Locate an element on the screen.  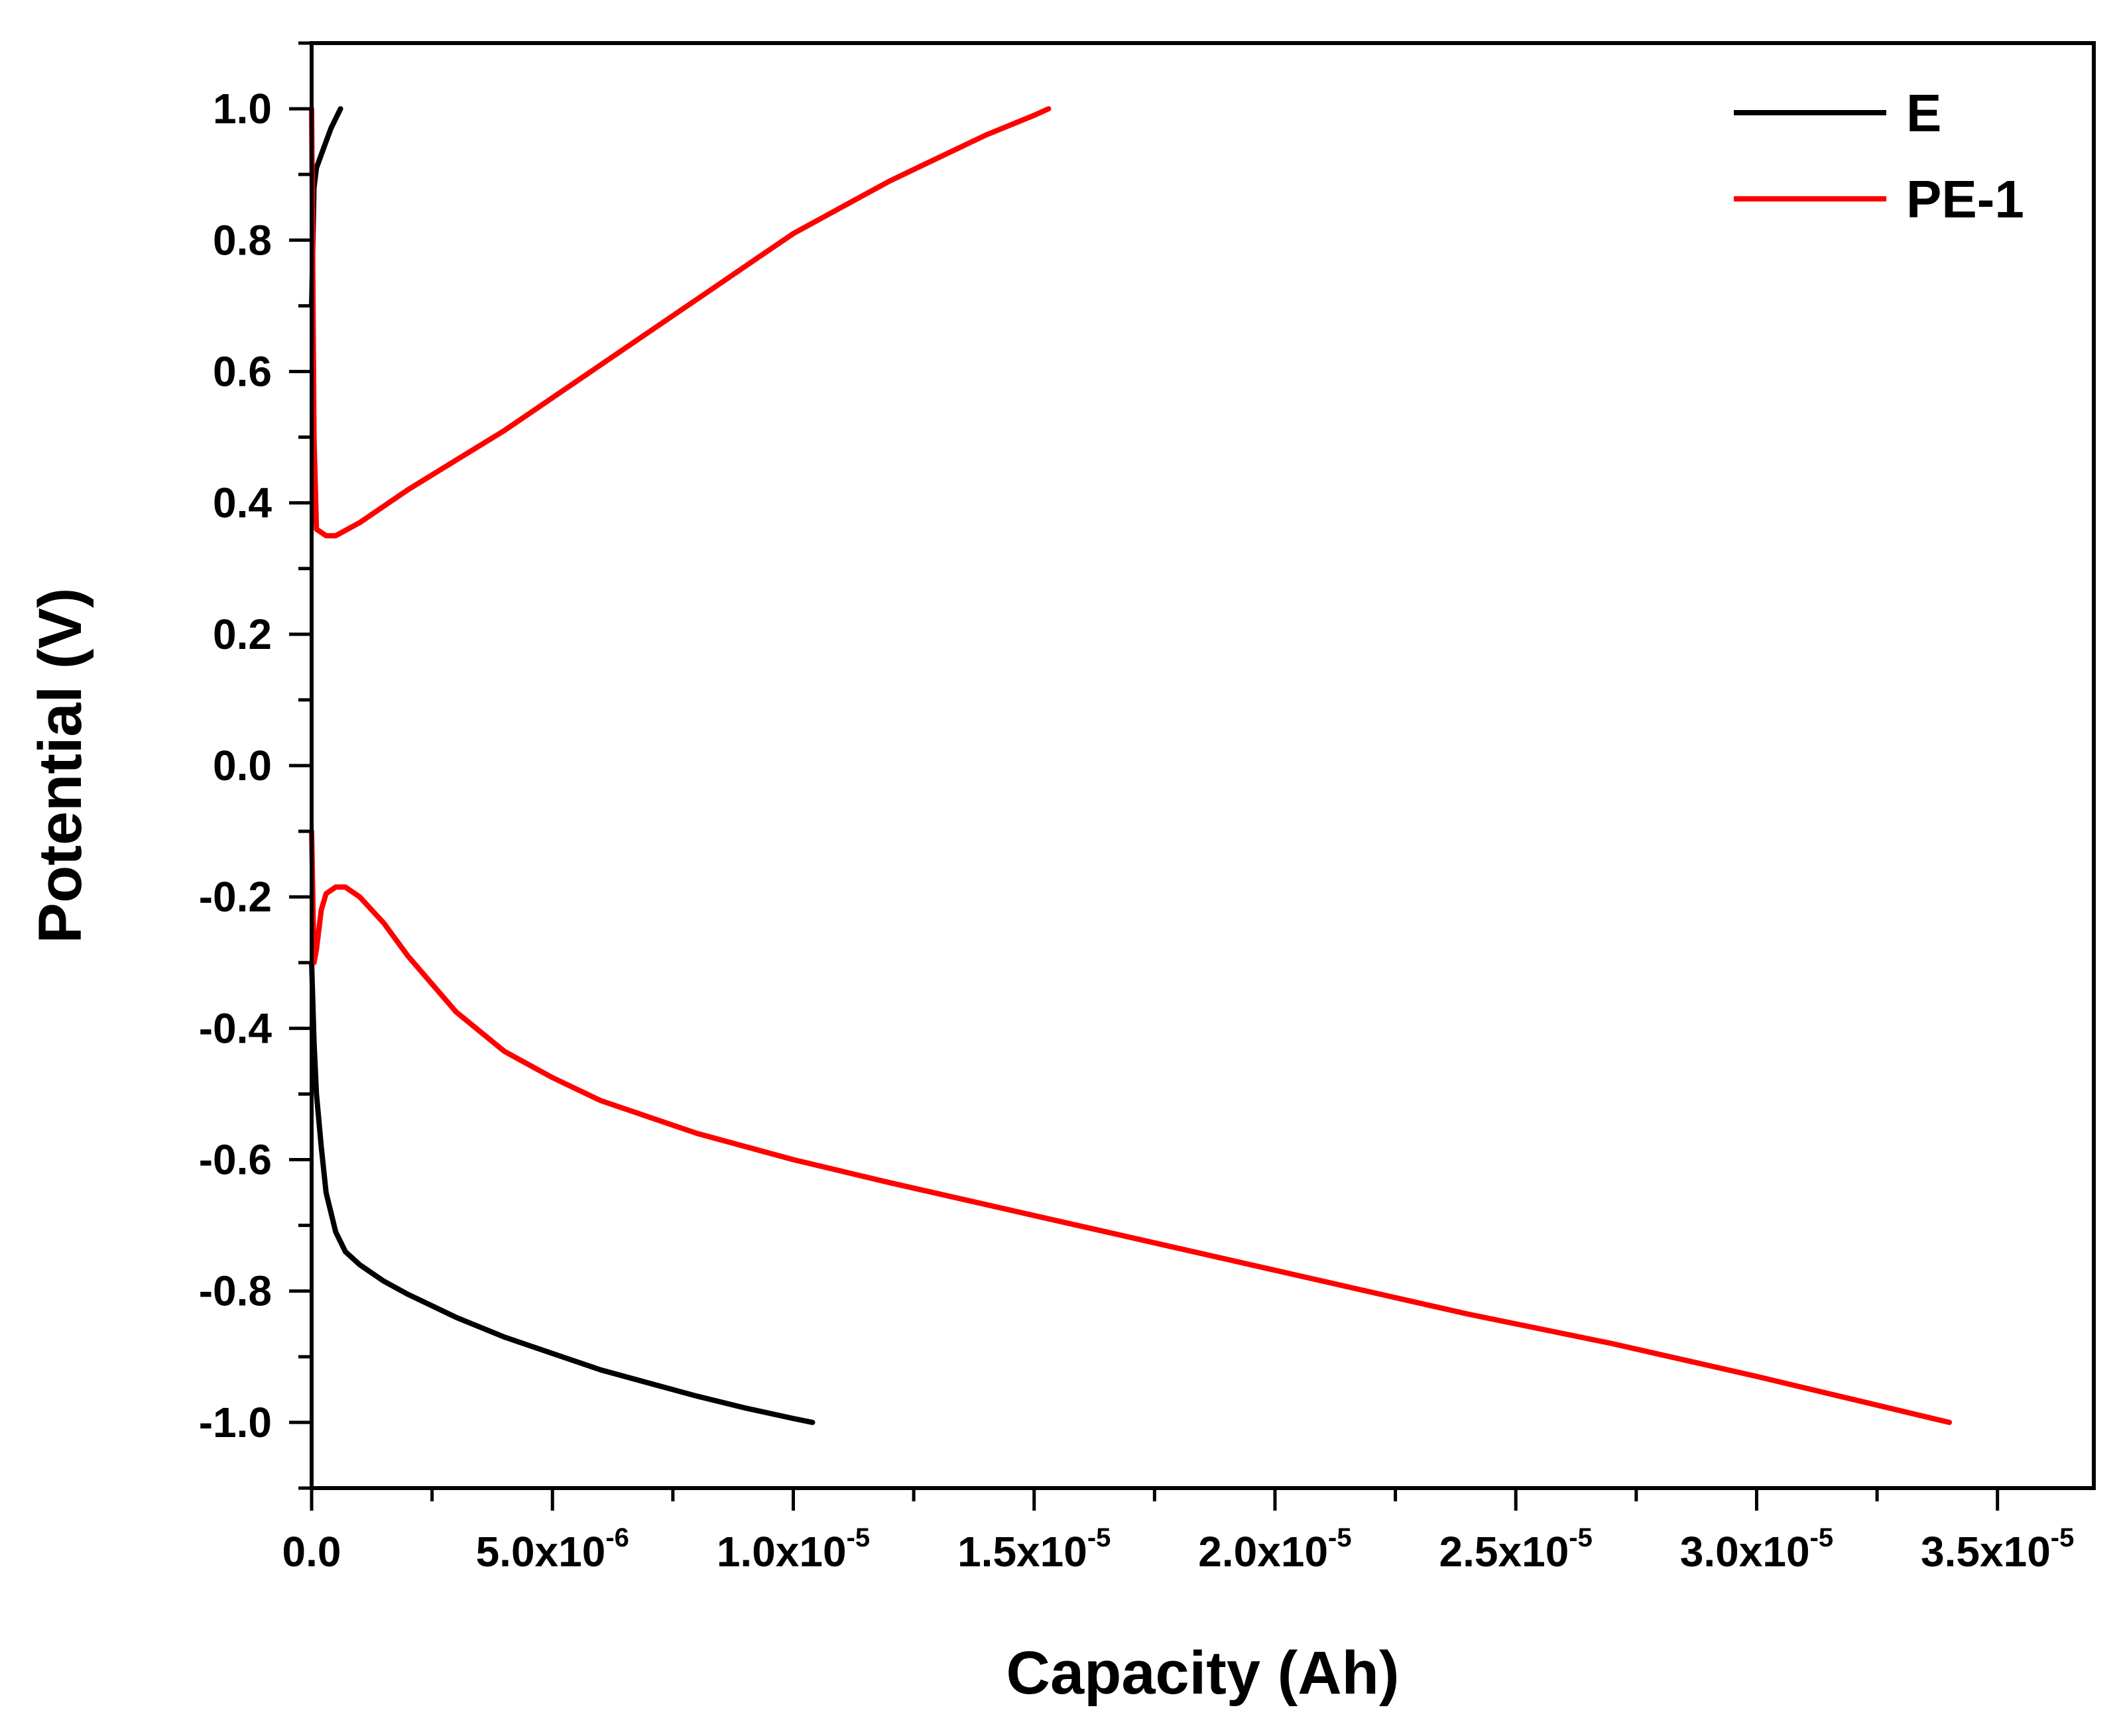
y-tick-label-0: 1.0 is located at coordinates (242, 109).